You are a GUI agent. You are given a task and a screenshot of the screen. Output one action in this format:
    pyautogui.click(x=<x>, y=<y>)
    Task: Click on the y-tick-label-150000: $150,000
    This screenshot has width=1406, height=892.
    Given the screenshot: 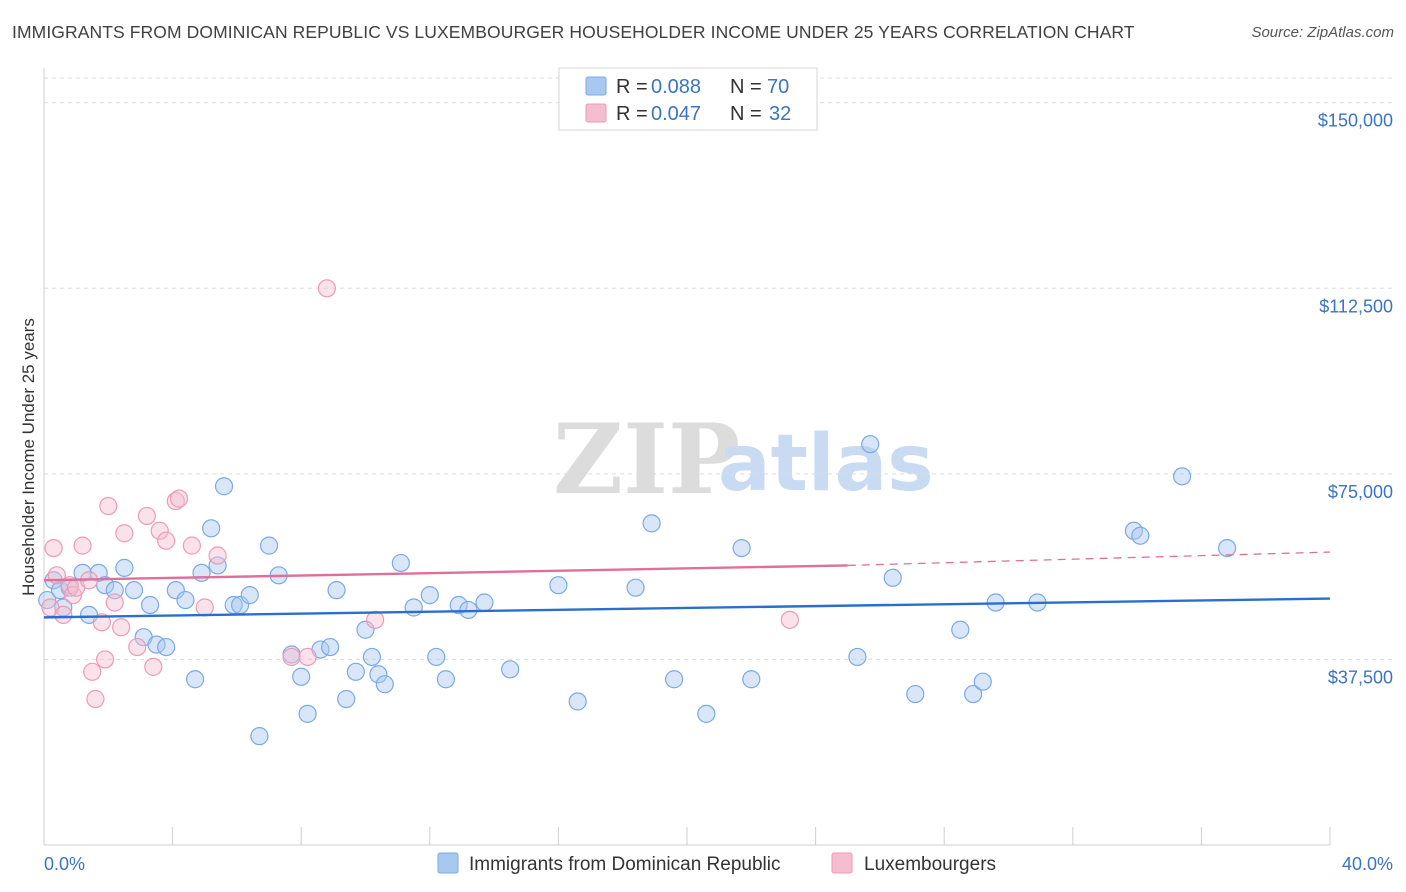 What is the action you would take?
    pyautogui.click(x=1355, y=121)
    